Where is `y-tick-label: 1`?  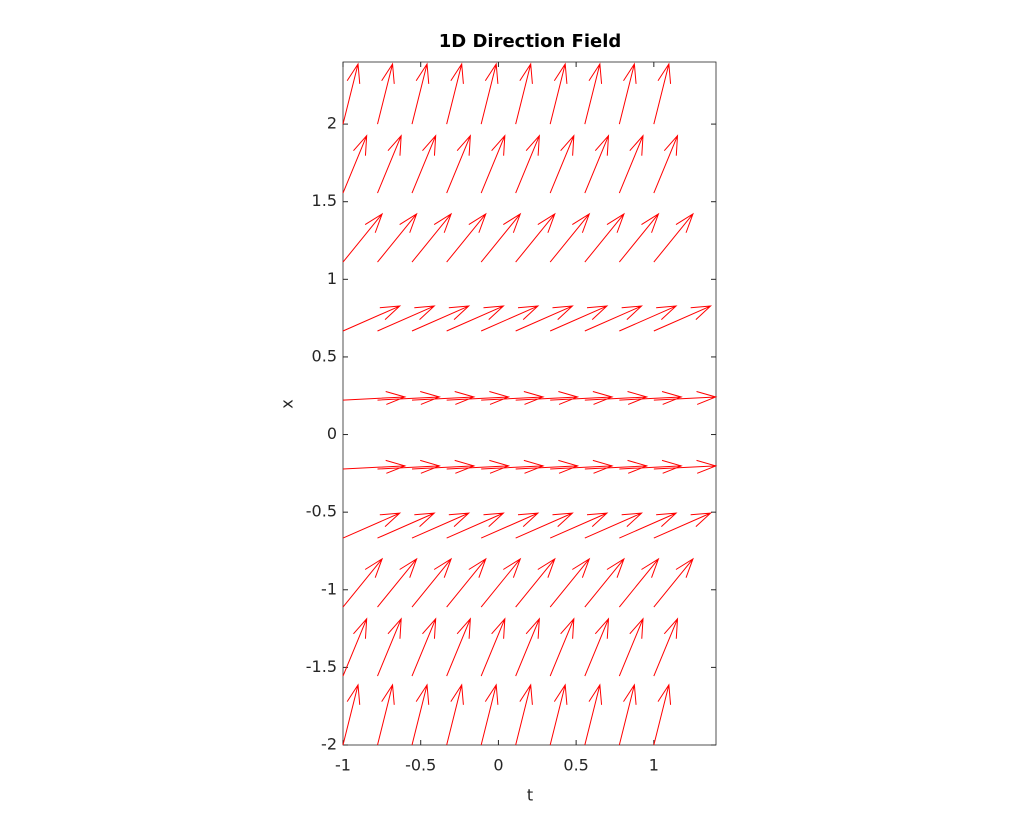
y-tick-label: 1 is located at coordinates (332, 278).